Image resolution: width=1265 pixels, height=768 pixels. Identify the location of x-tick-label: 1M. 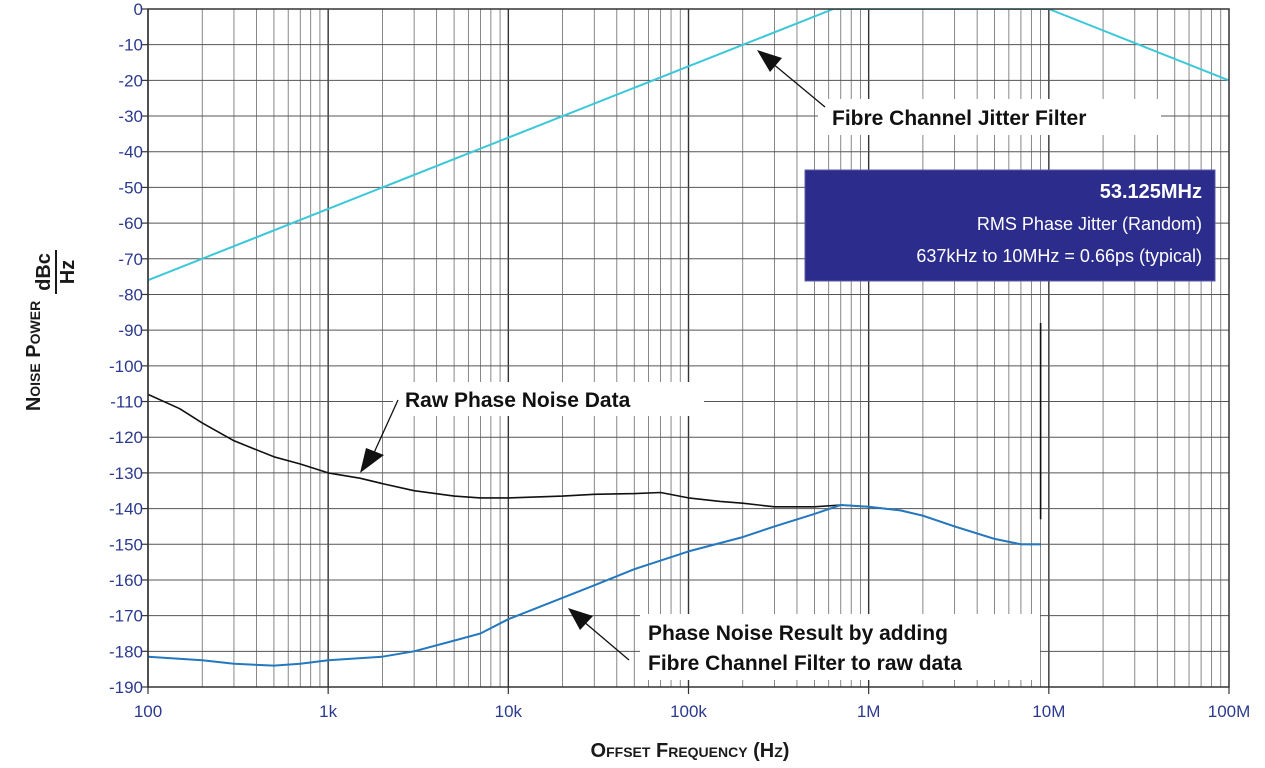
(869, 711).